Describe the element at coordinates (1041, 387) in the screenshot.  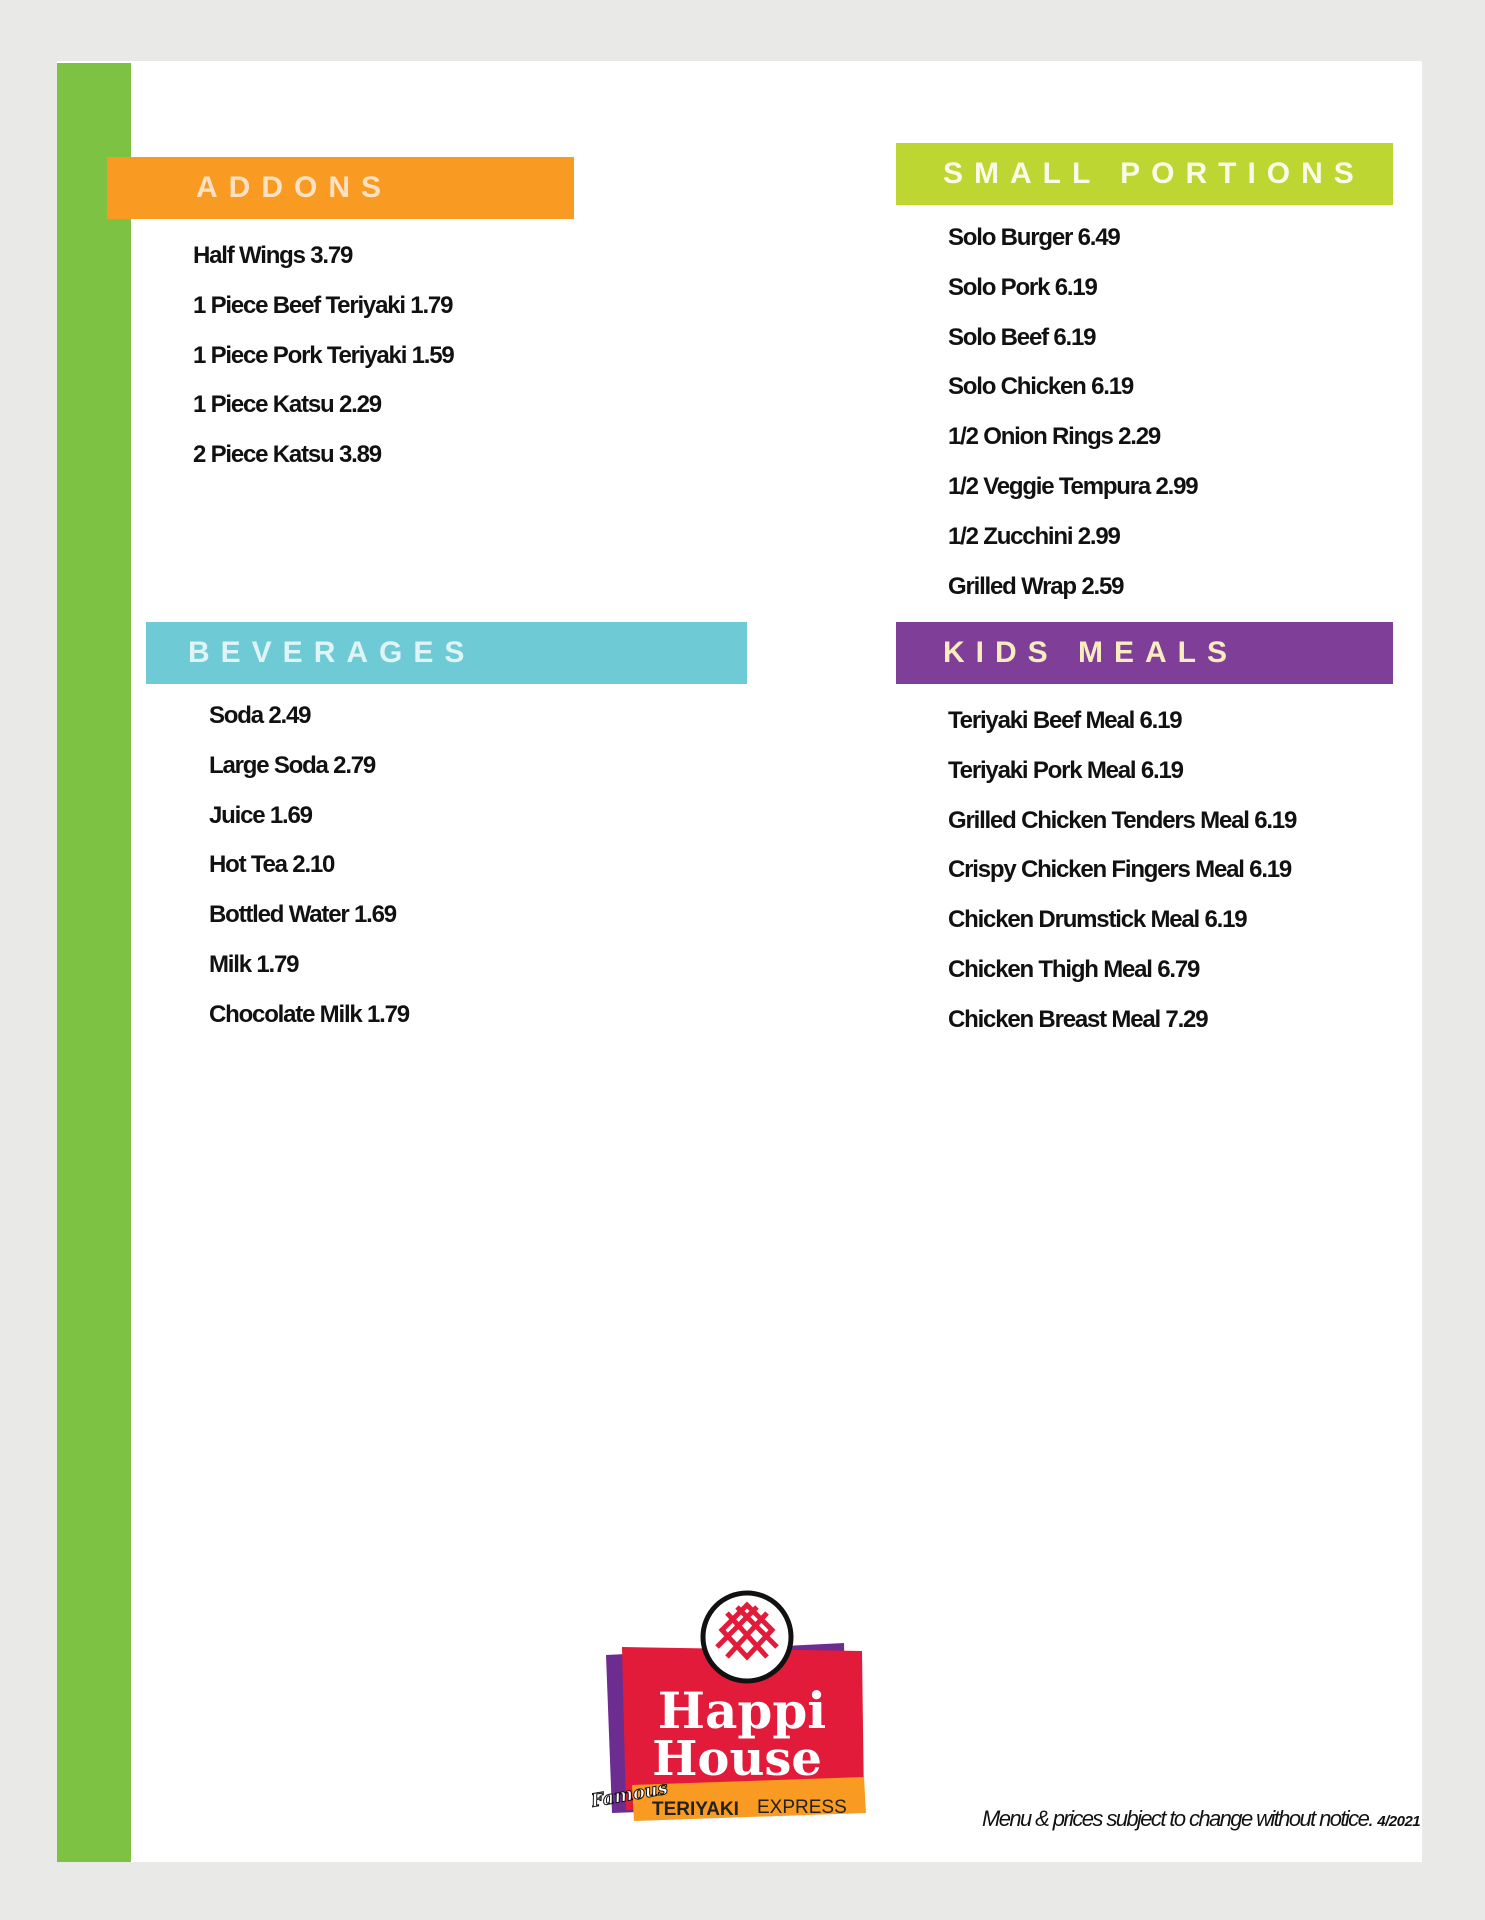
I see `menu-item: Solo Chicken 6.19` at that location.